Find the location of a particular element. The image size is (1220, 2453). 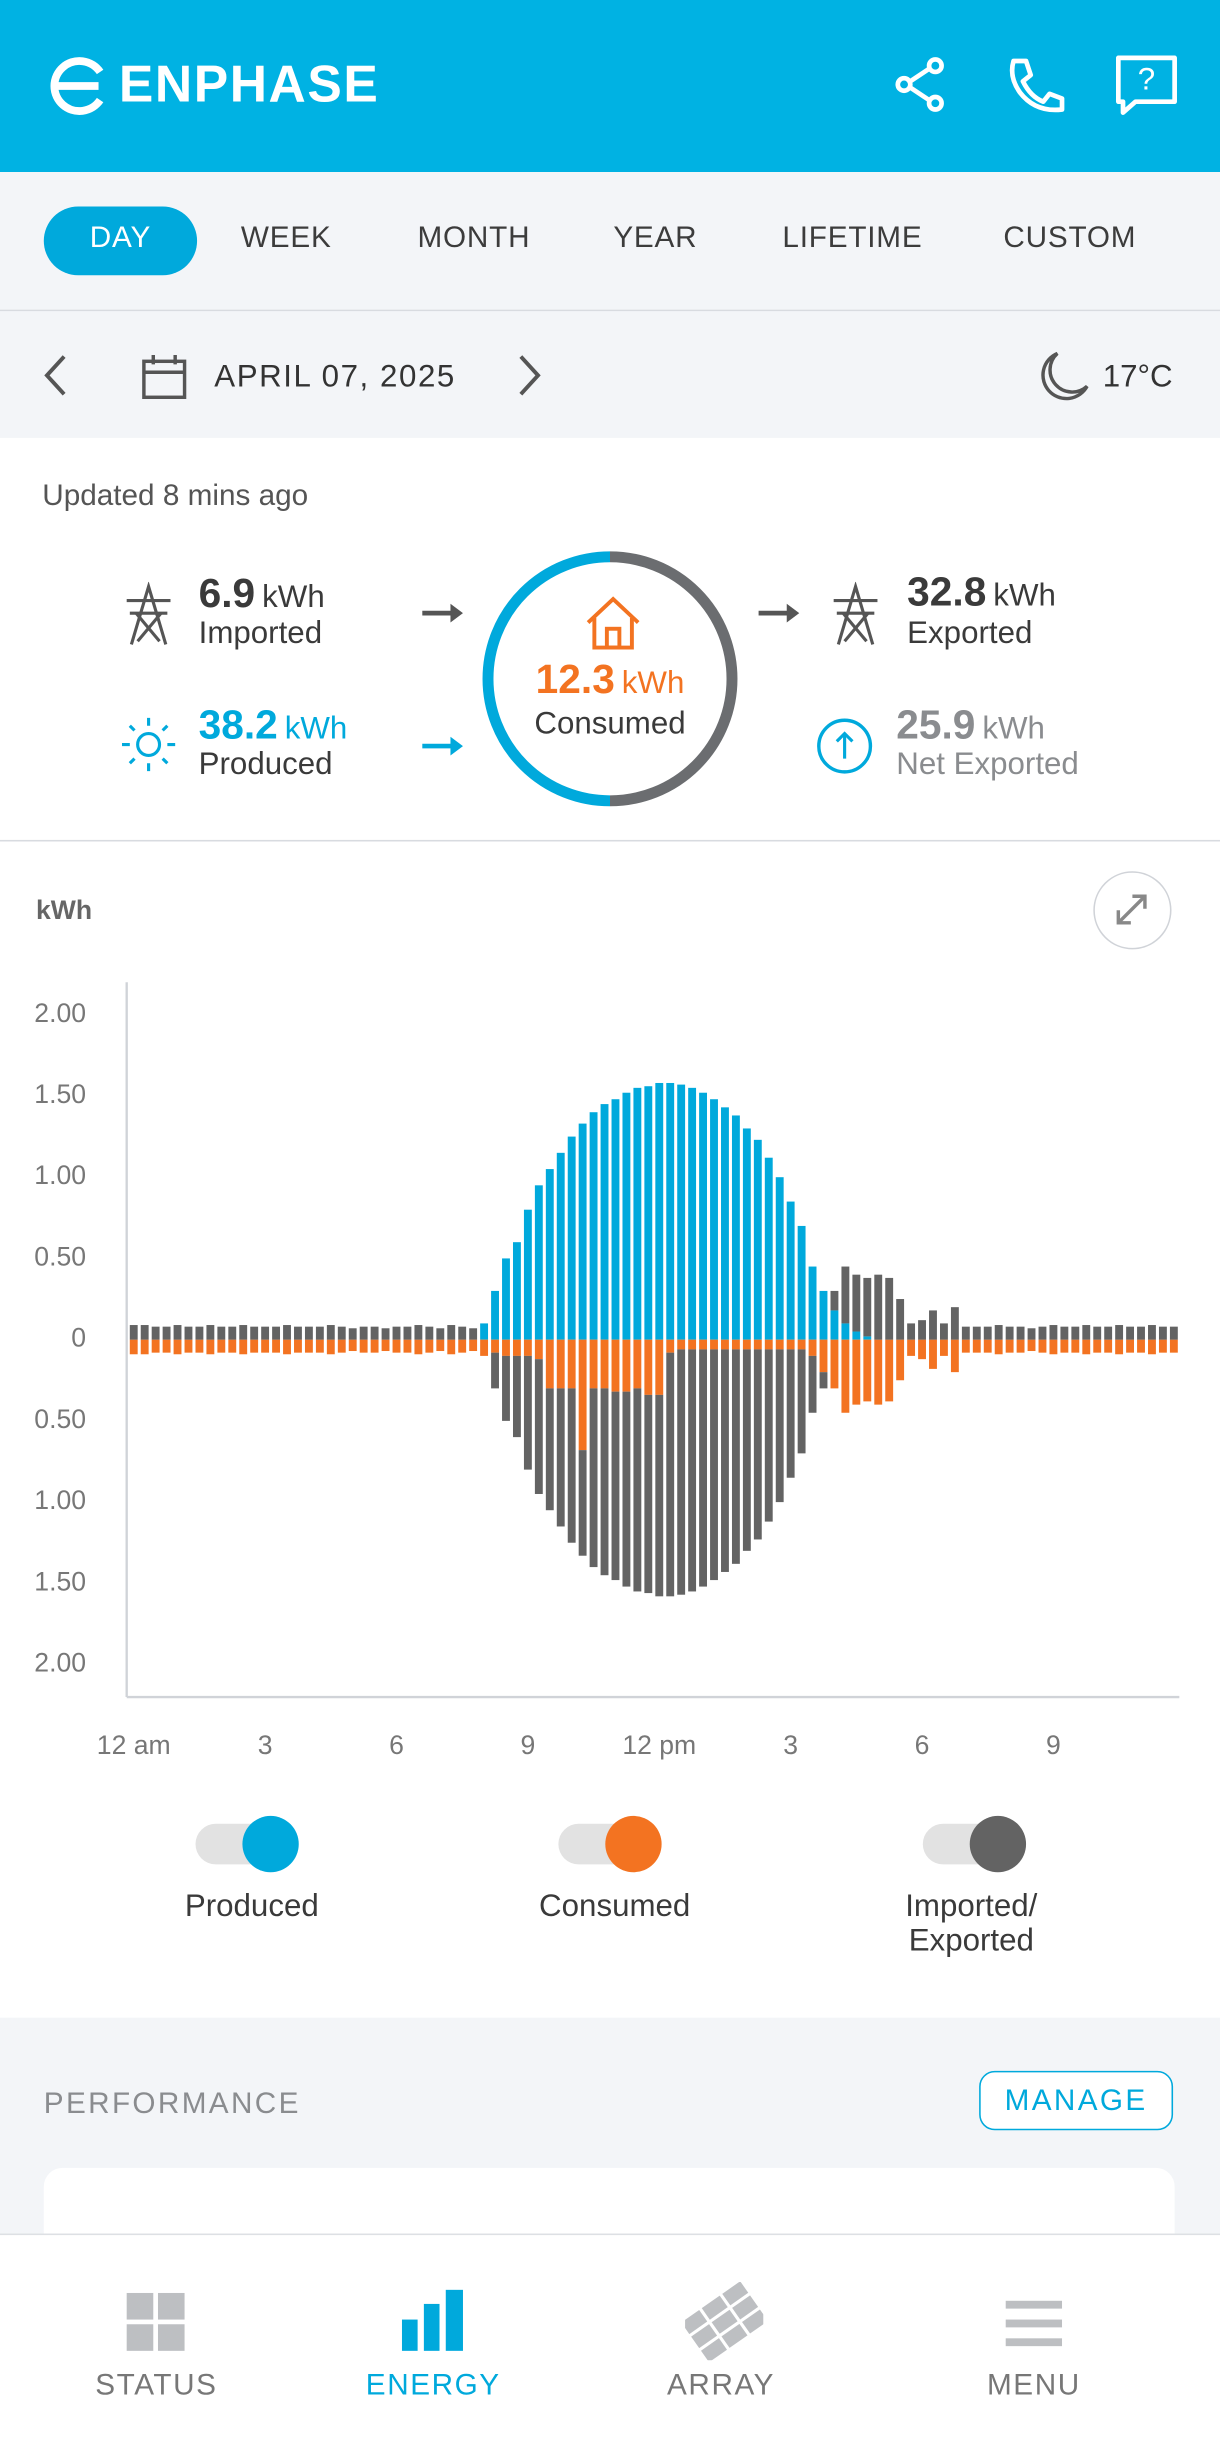

active-tab-pill is located at coordinates (120, 241).